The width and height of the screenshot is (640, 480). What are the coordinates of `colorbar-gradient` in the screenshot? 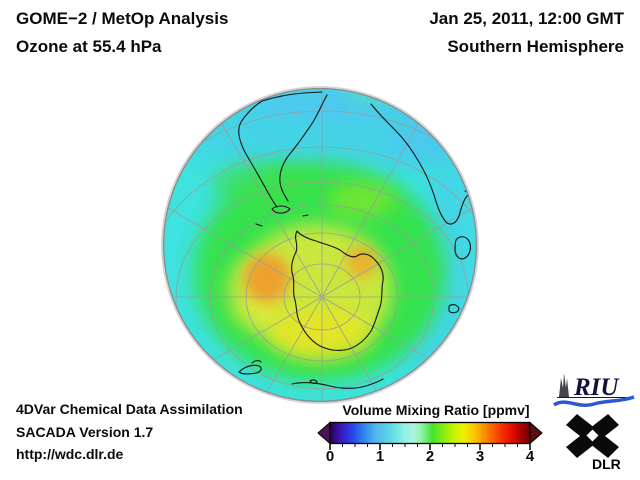 It's located at (430, 433).